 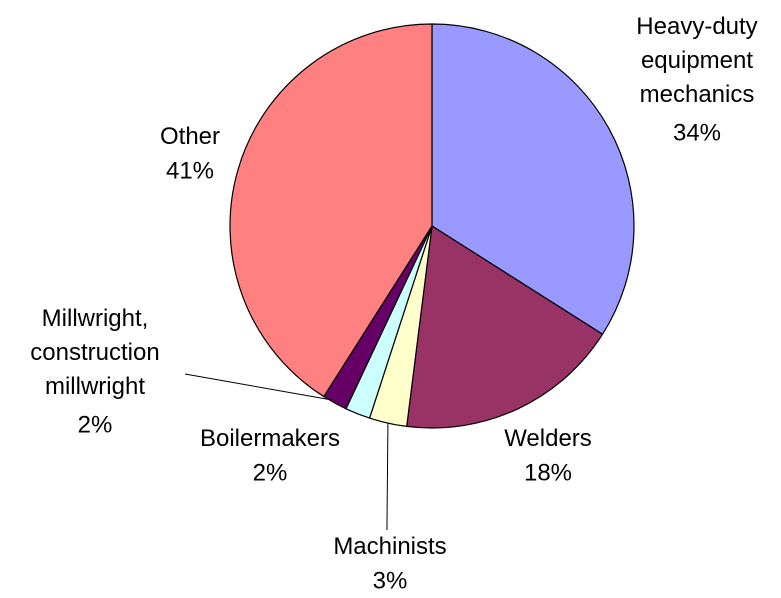 I want to click on slice-label: Welders, so click(x=548, y=438).